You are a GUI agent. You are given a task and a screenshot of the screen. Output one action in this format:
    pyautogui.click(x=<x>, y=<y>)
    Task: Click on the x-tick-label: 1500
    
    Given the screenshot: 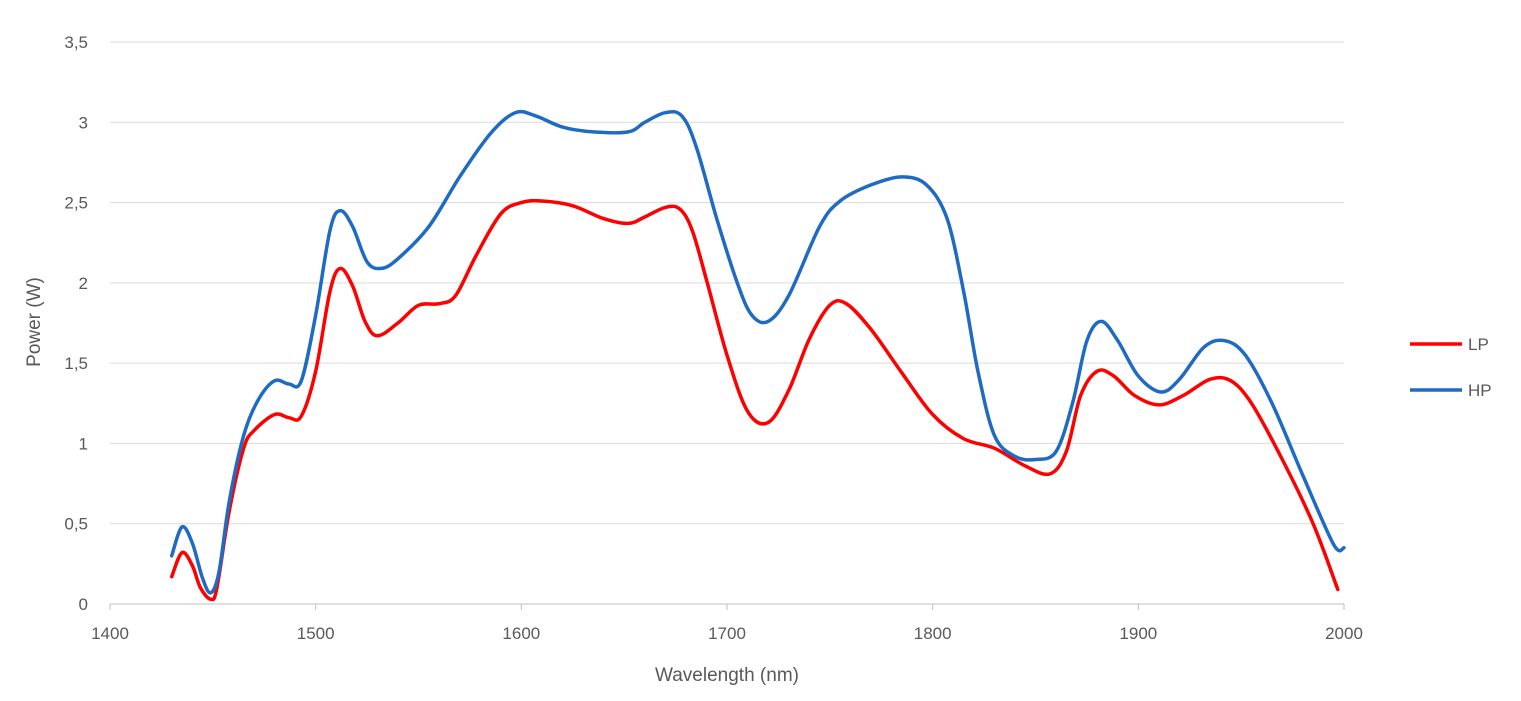 What is the action you would take?
    pyautogui.click(x=316, y=633)
    